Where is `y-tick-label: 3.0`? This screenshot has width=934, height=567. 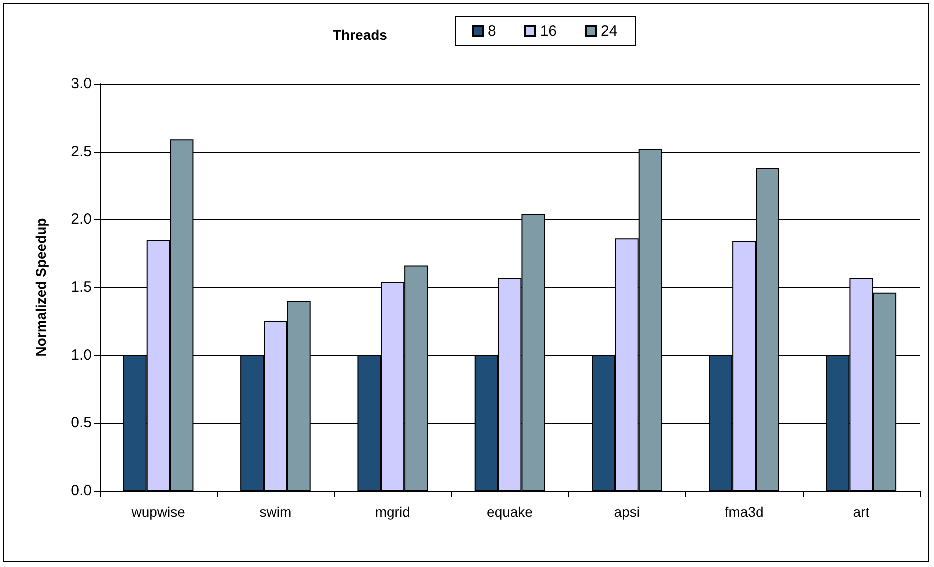
y-tick-label: 3.0 is located at coordinates (81, 84).